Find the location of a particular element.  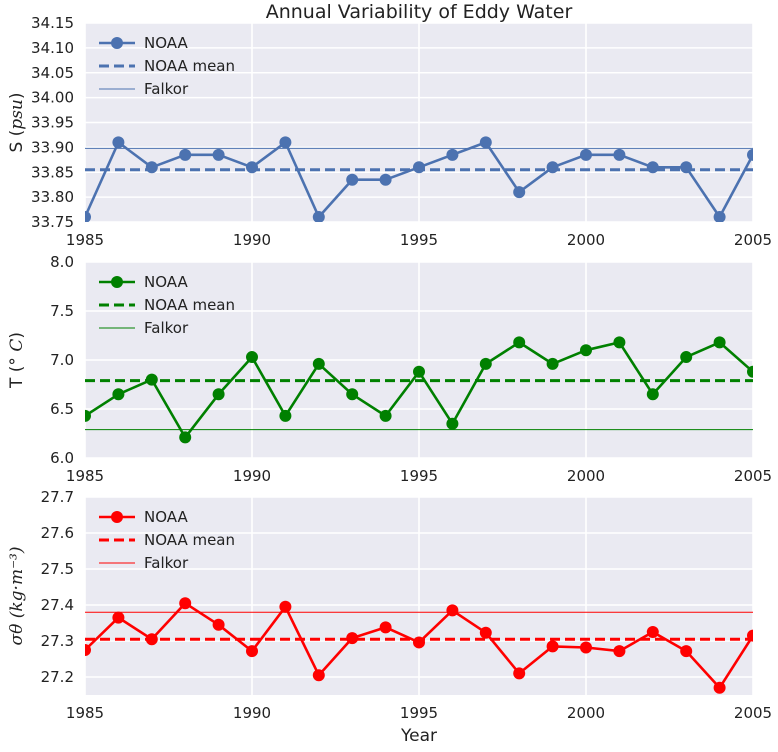

x-tick-label: 2005 is located at coordinates (753, 476).